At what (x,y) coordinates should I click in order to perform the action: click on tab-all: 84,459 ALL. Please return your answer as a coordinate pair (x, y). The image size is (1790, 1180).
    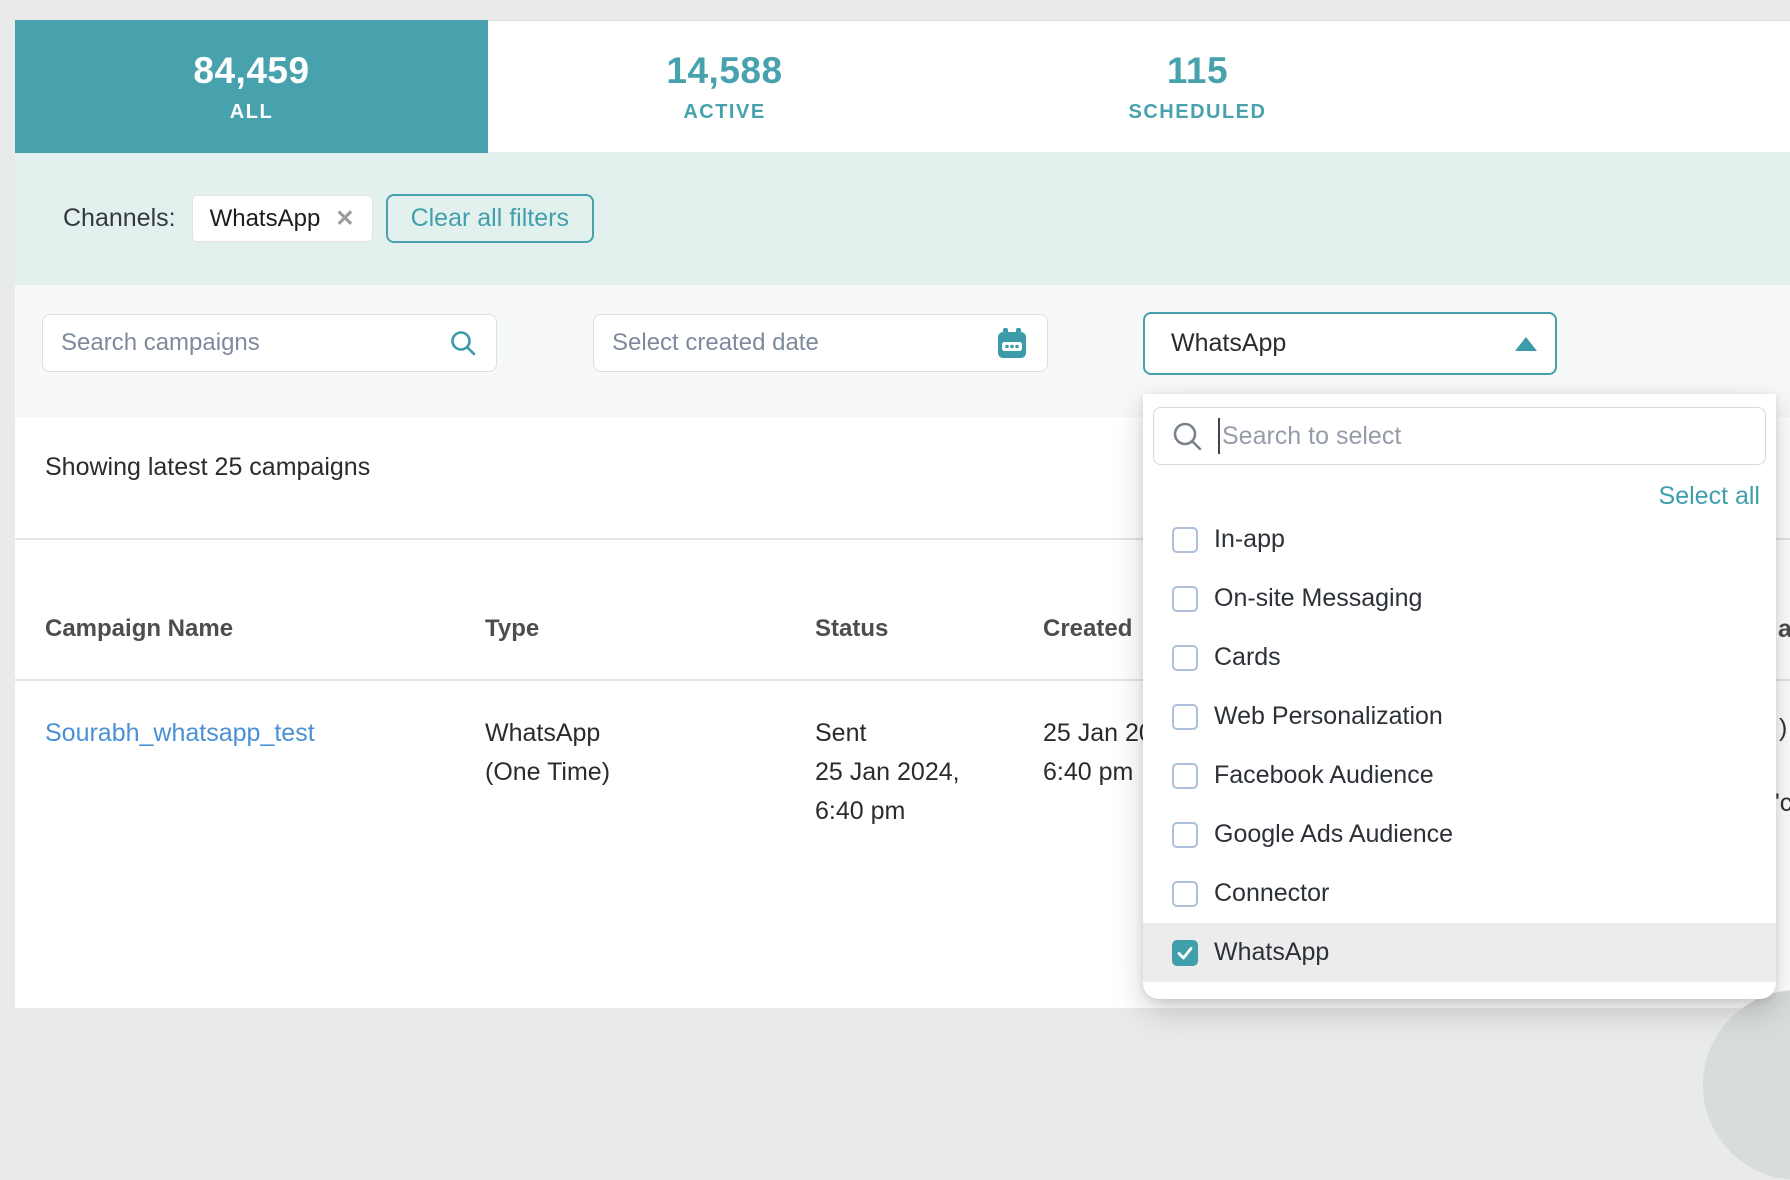
    Looking at the image, I should click on (251, 86).